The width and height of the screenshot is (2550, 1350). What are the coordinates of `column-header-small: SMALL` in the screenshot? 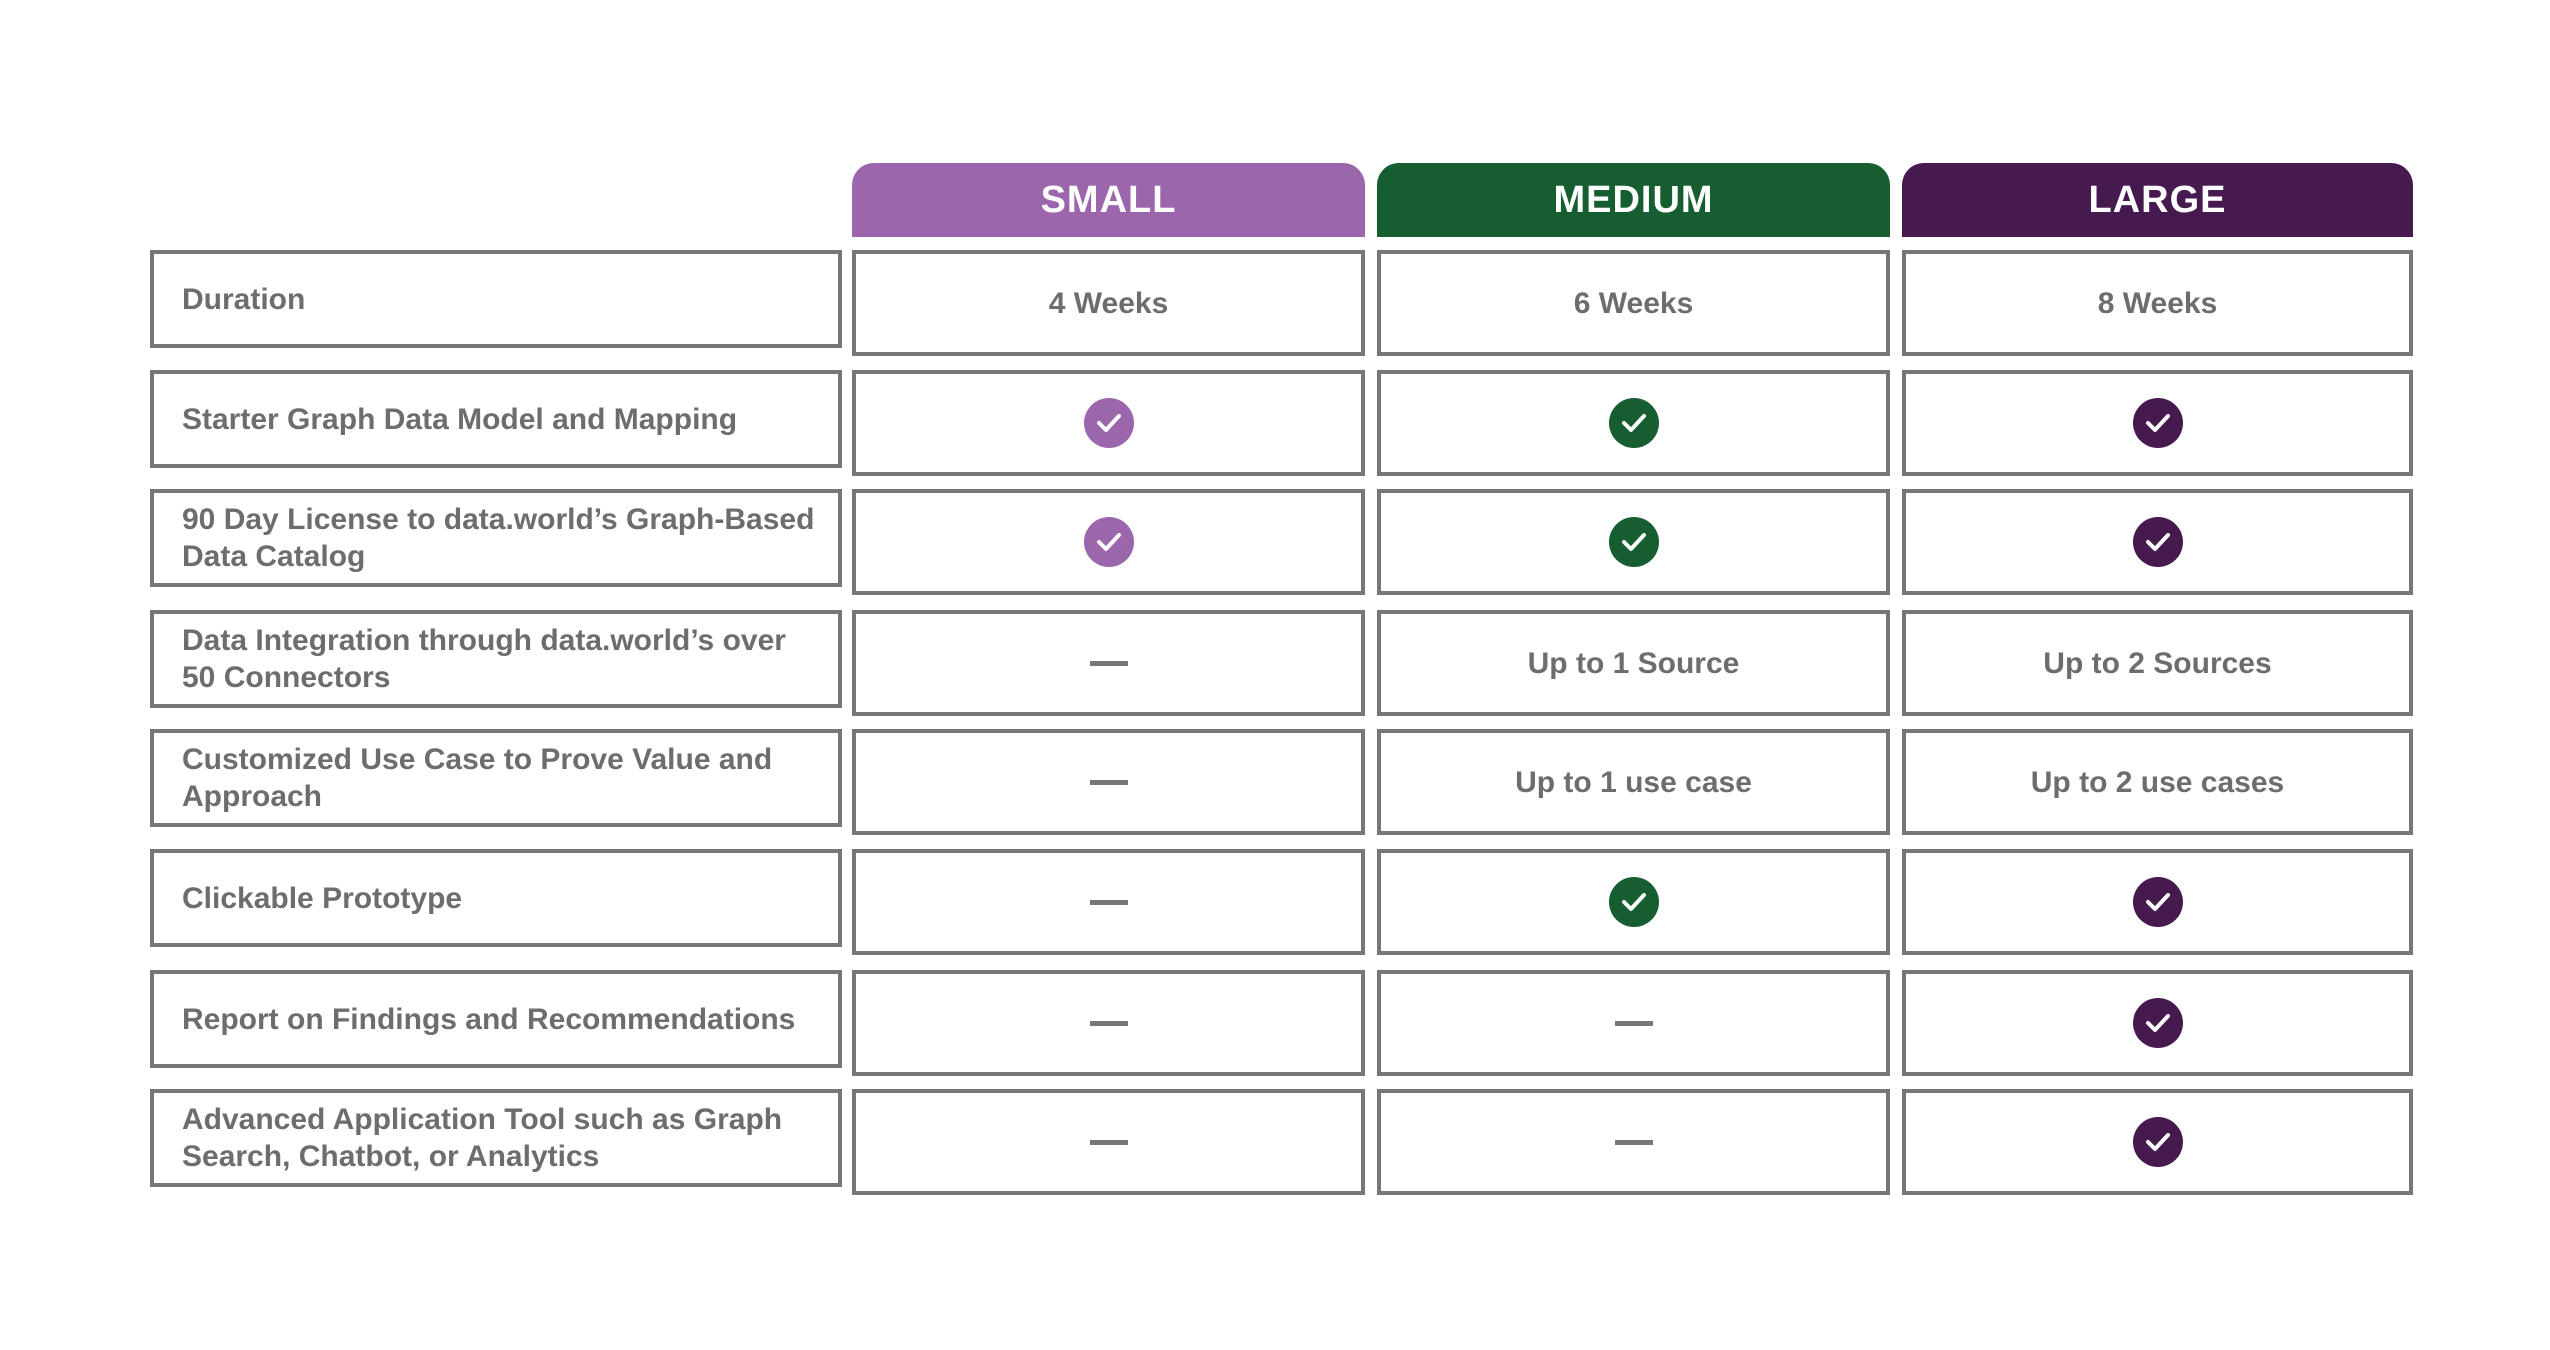 It's located at (1108, 200).